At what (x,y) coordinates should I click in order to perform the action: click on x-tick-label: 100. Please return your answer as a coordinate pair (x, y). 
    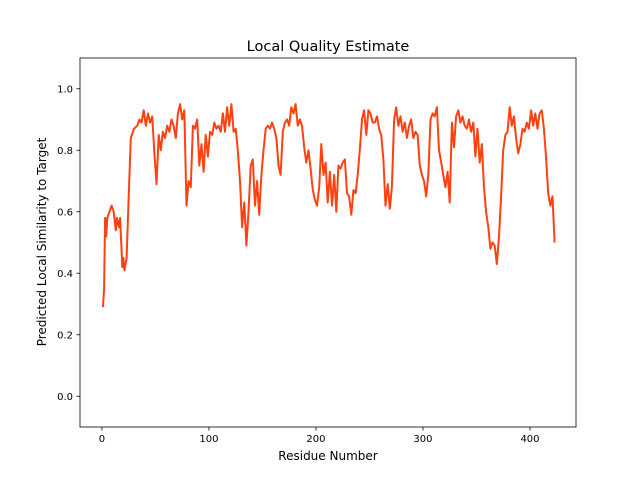
    Looking at the image, I should click on (208, 439).